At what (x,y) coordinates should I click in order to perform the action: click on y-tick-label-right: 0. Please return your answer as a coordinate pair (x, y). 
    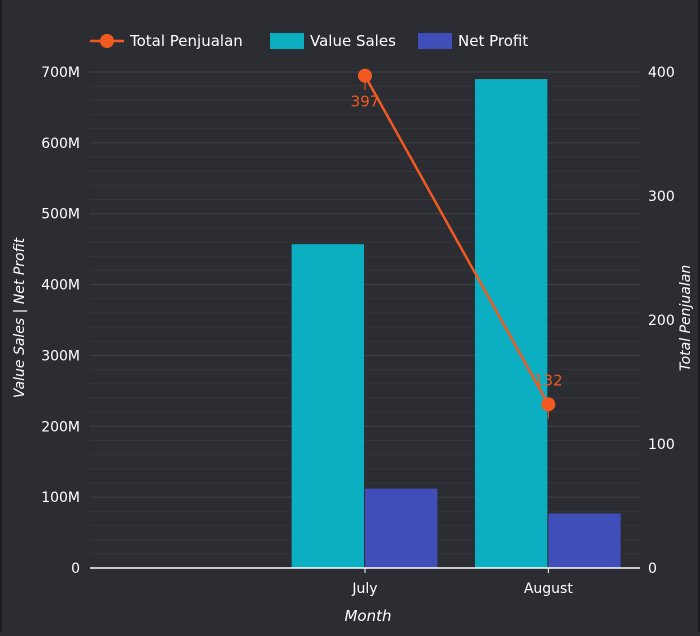
    Looking at the image, I should click on (652, 569).